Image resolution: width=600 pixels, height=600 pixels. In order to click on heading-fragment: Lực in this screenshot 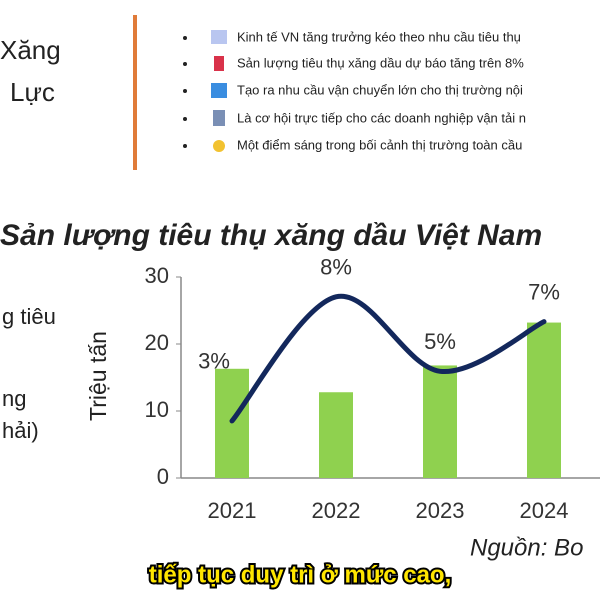, I will do `click(32, 92)`.